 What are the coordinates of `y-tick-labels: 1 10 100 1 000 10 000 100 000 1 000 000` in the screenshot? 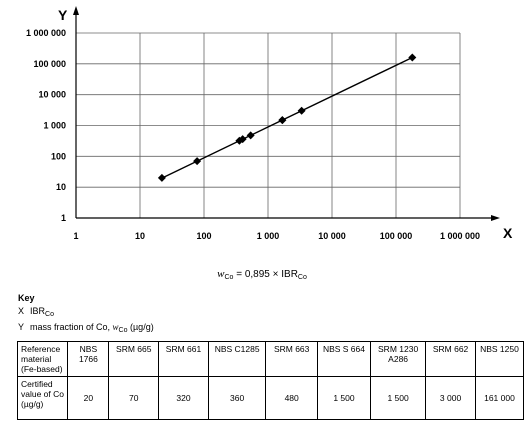 It's located at (46, 125).